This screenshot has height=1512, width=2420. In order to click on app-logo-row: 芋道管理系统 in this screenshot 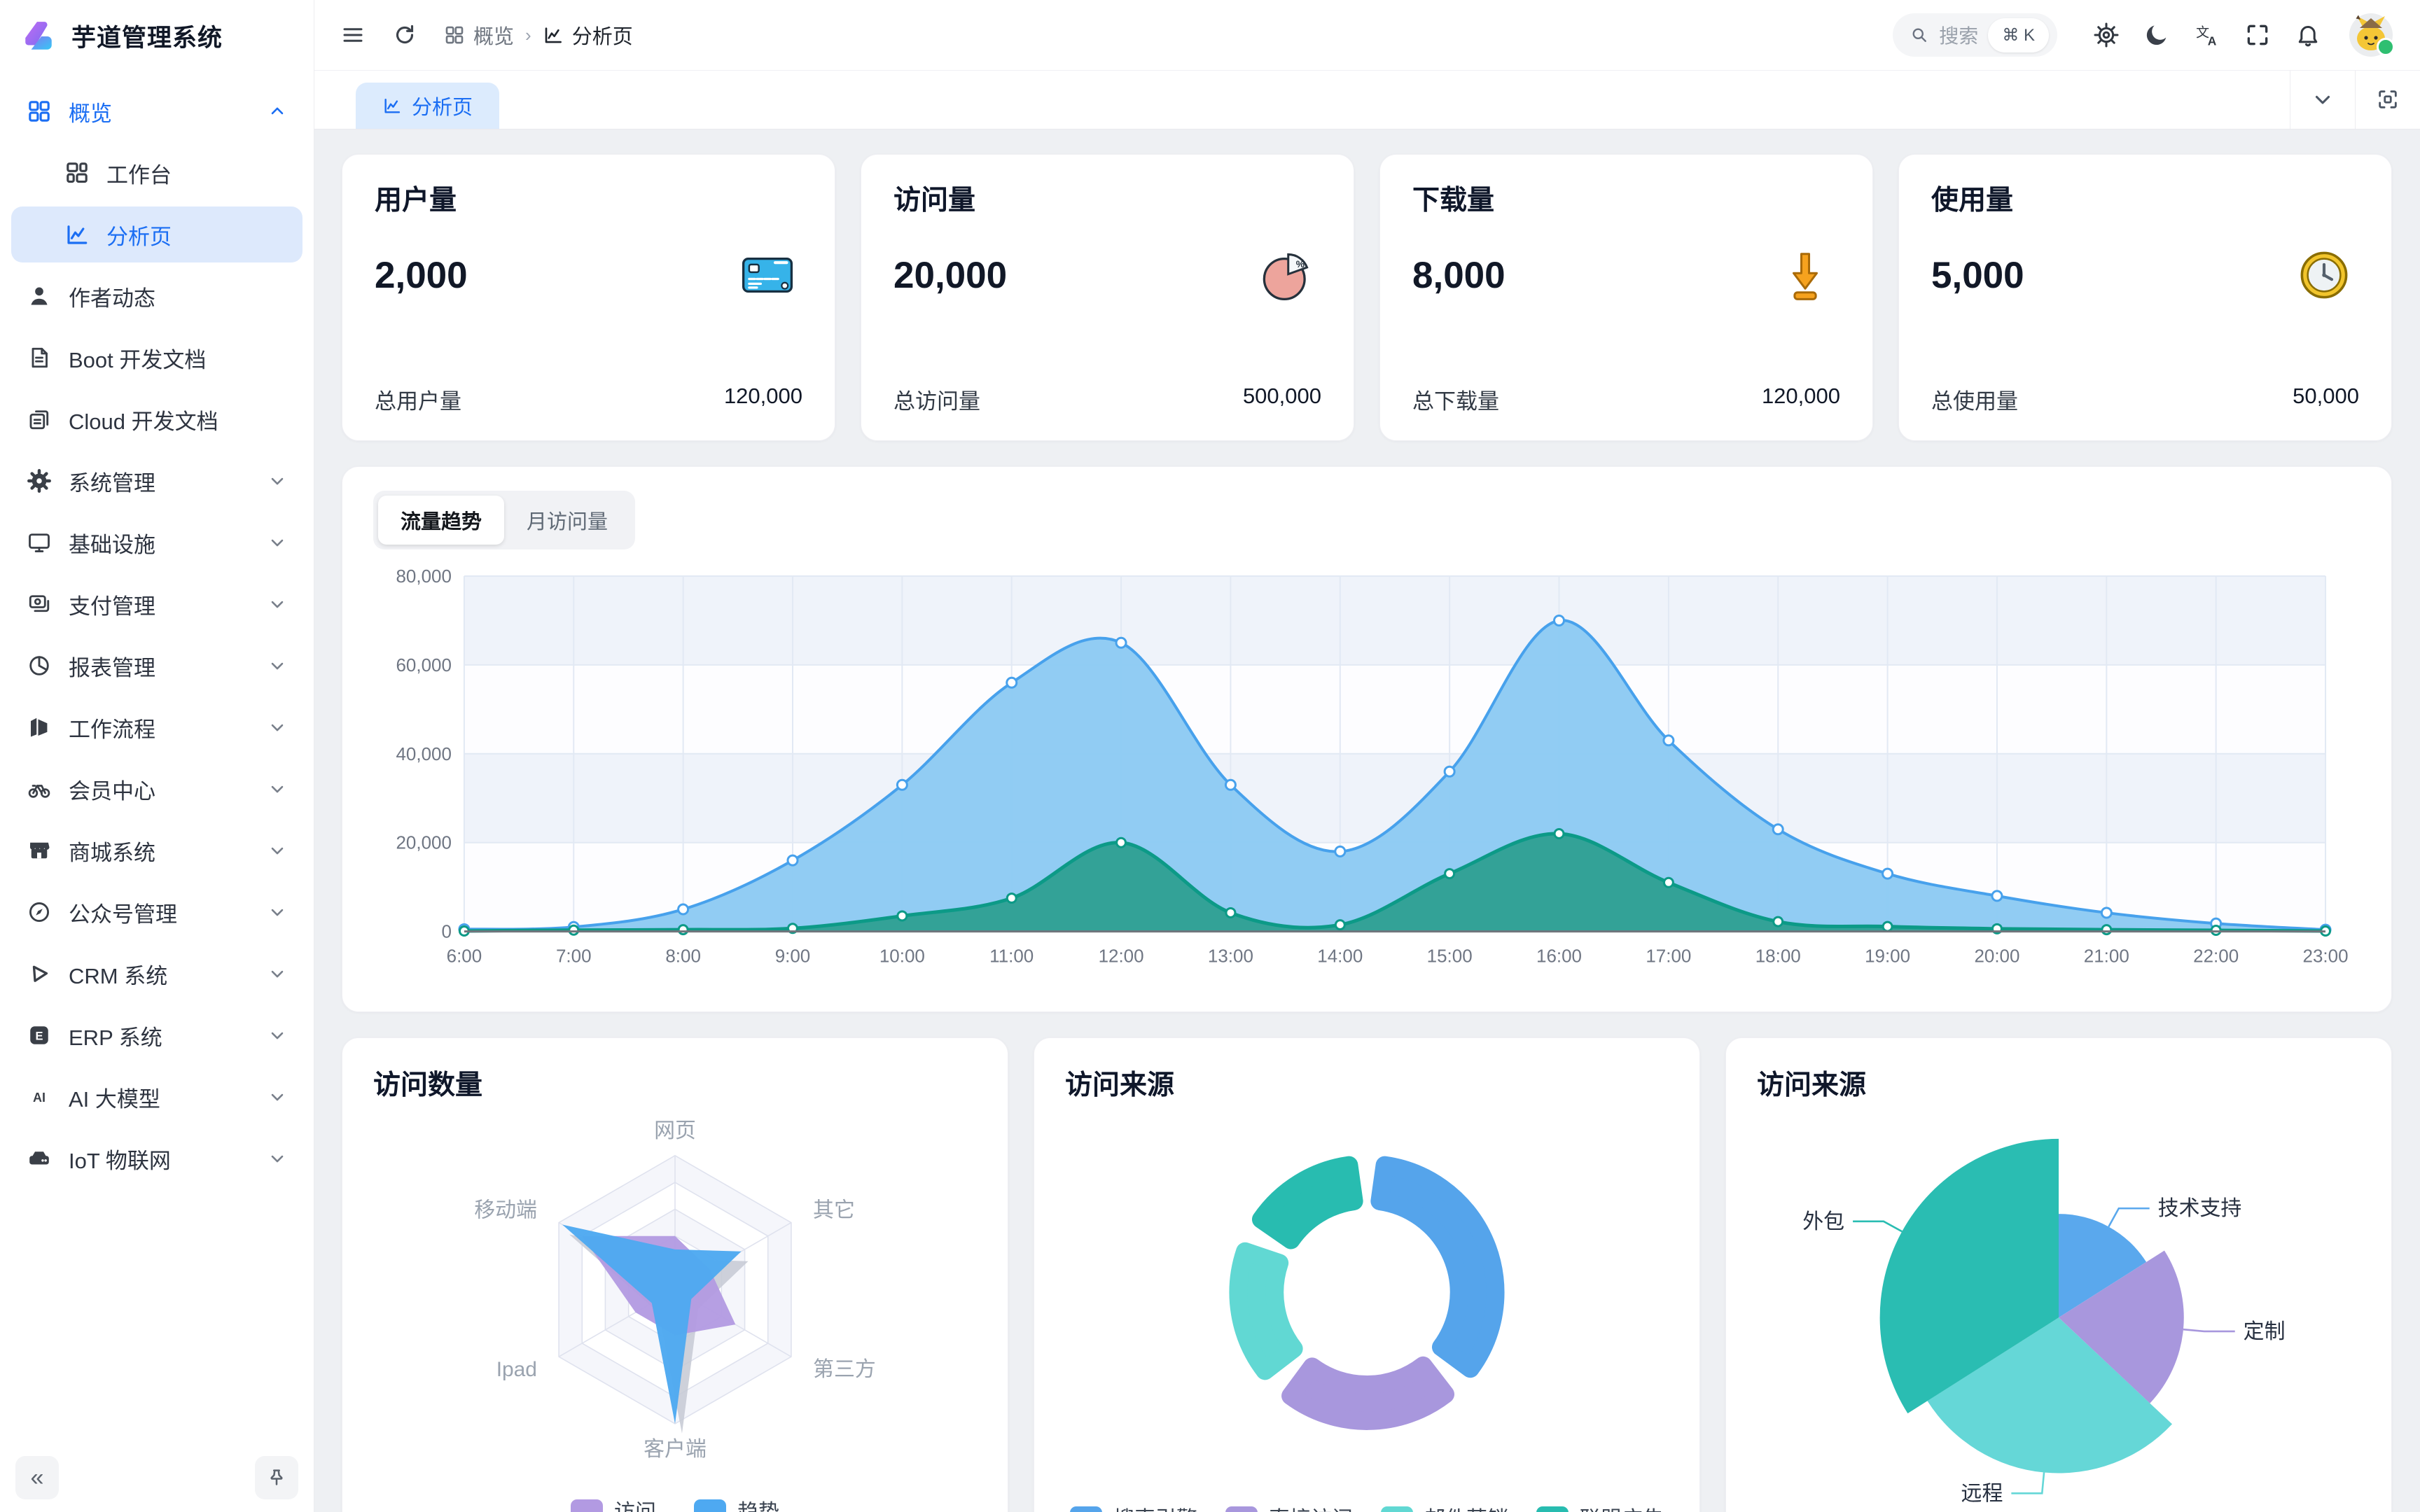, I will do `click(157, 36)`.